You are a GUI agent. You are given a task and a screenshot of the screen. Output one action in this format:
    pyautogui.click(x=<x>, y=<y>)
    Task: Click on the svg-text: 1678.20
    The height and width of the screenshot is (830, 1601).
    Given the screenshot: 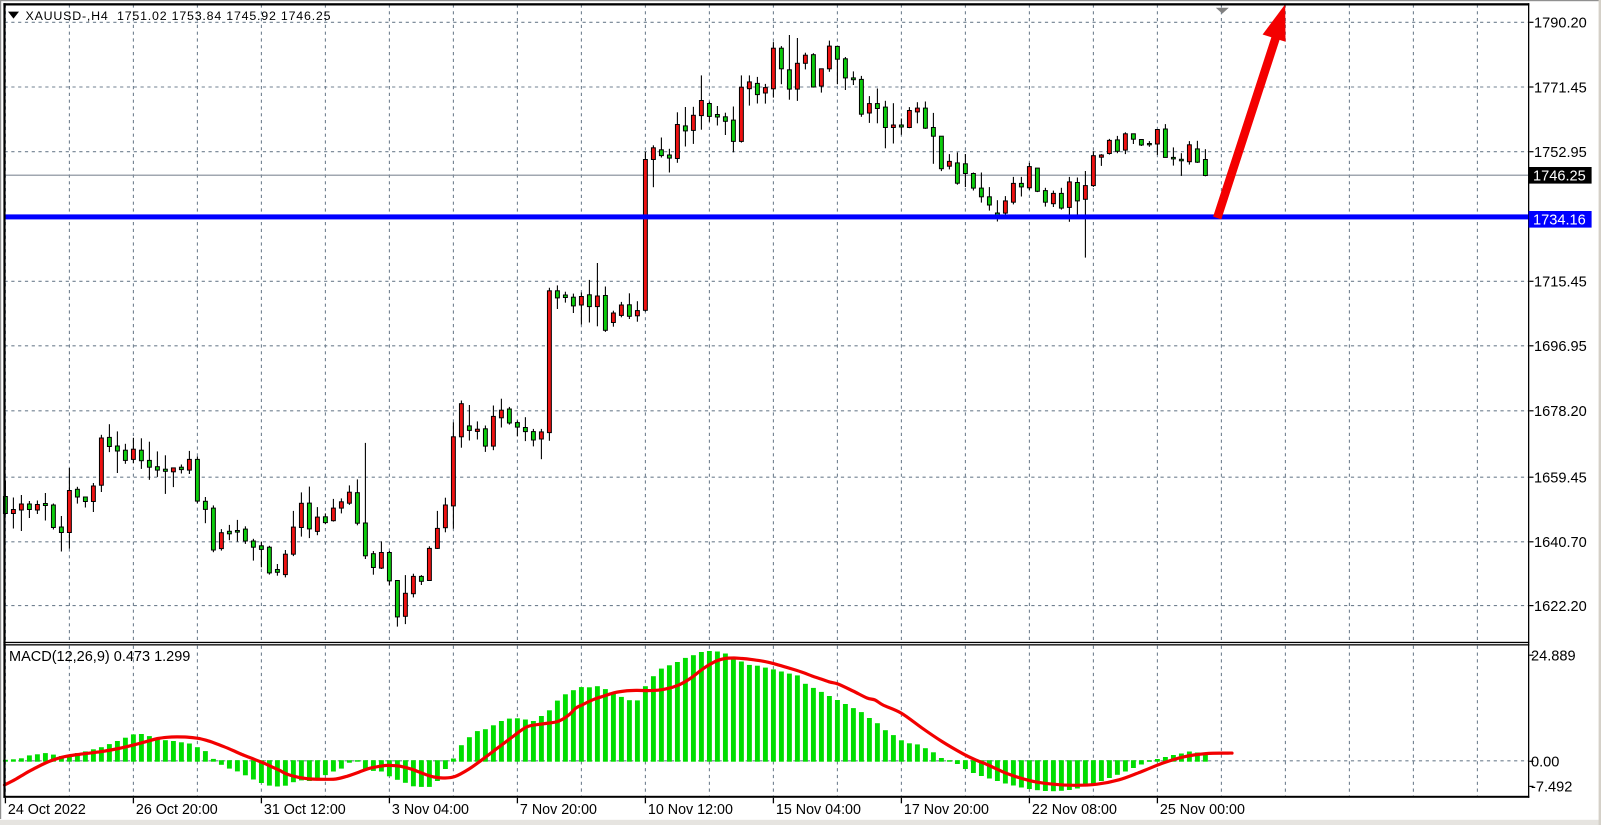 What is the action you would take?
    pyautogui.click(x=1560, y=412)
    